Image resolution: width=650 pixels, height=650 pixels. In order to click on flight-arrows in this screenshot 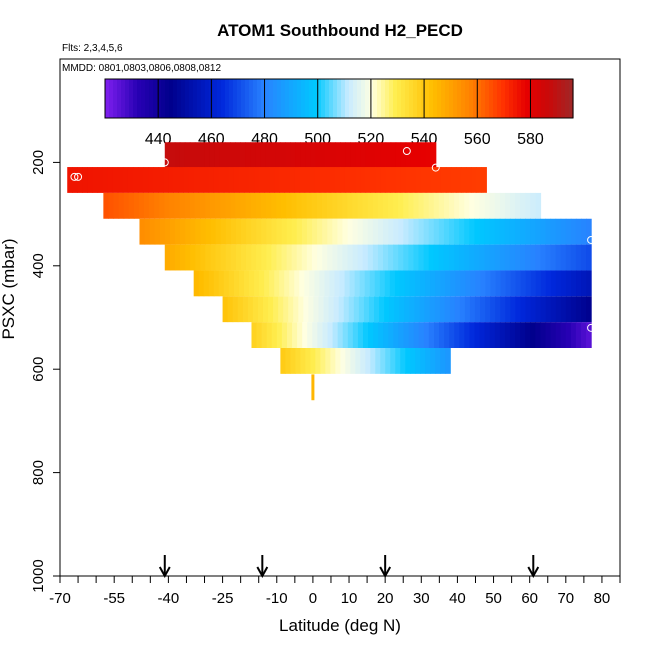, I will do `click(349, 567)`.